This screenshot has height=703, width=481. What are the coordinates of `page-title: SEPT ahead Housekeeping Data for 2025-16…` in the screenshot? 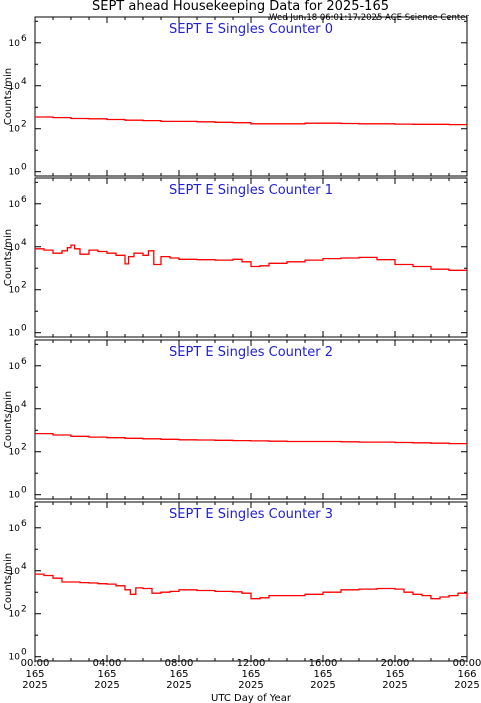 It's located at (240, 7).